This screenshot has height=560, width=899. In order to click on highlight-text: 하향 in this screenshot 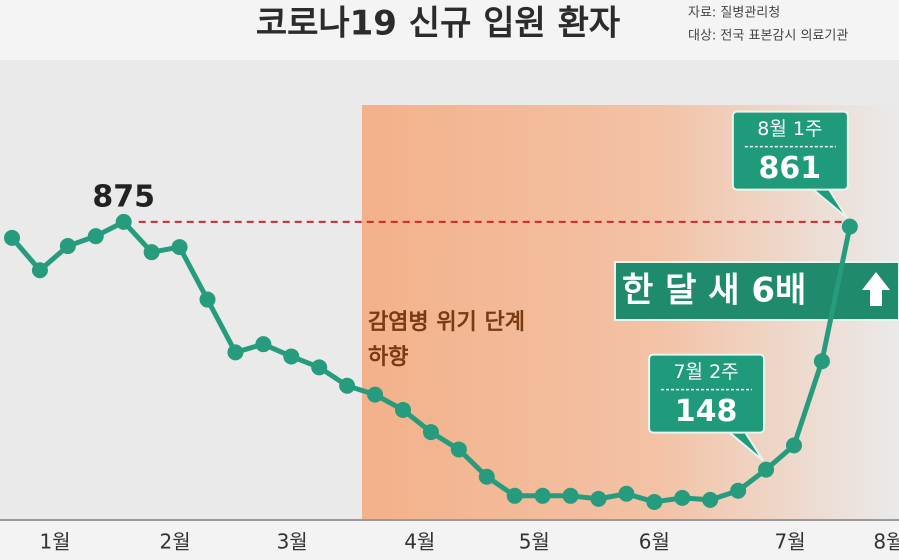, I will do `click(388, 357)`.